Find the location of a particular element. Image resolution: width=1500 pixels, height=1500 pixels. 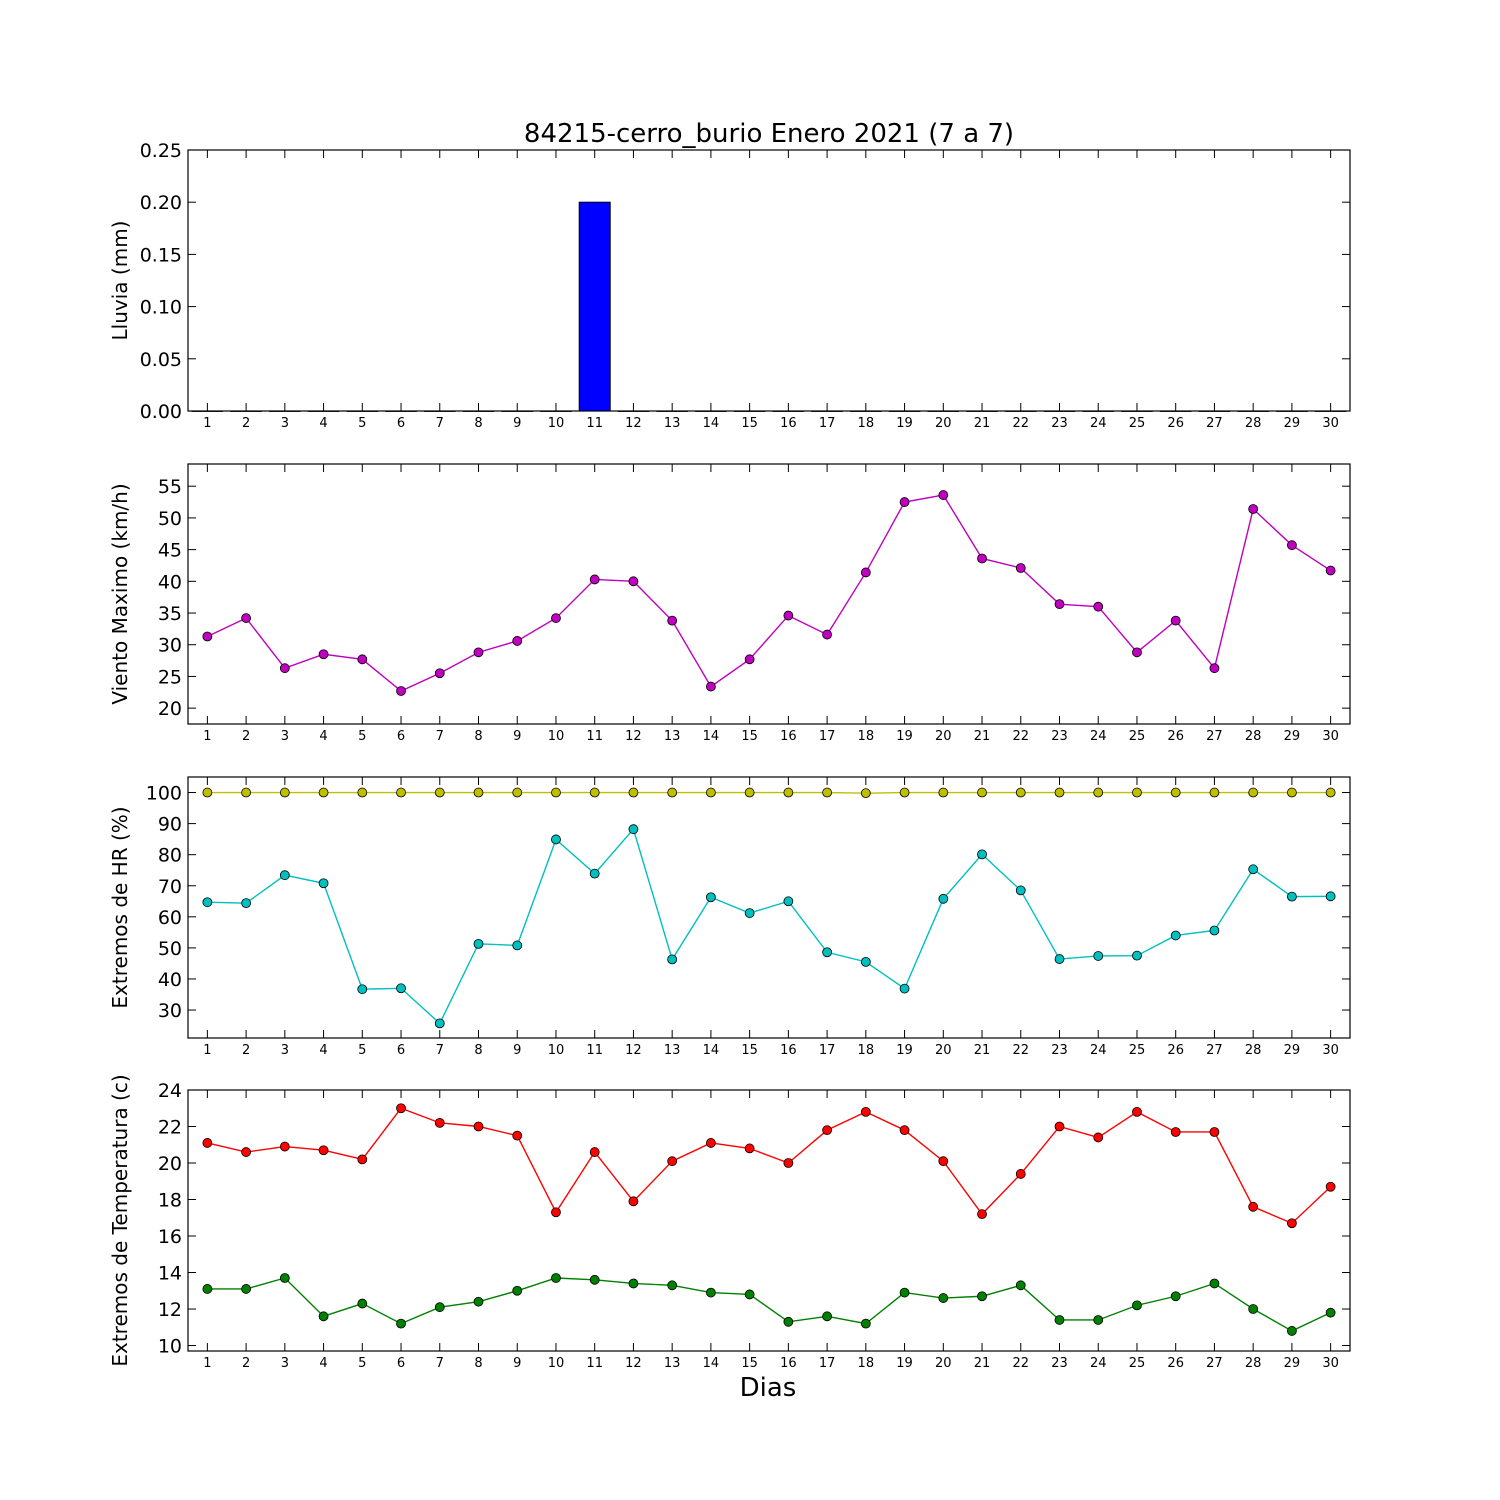

axes-frame is located at coordinates (769, 280).